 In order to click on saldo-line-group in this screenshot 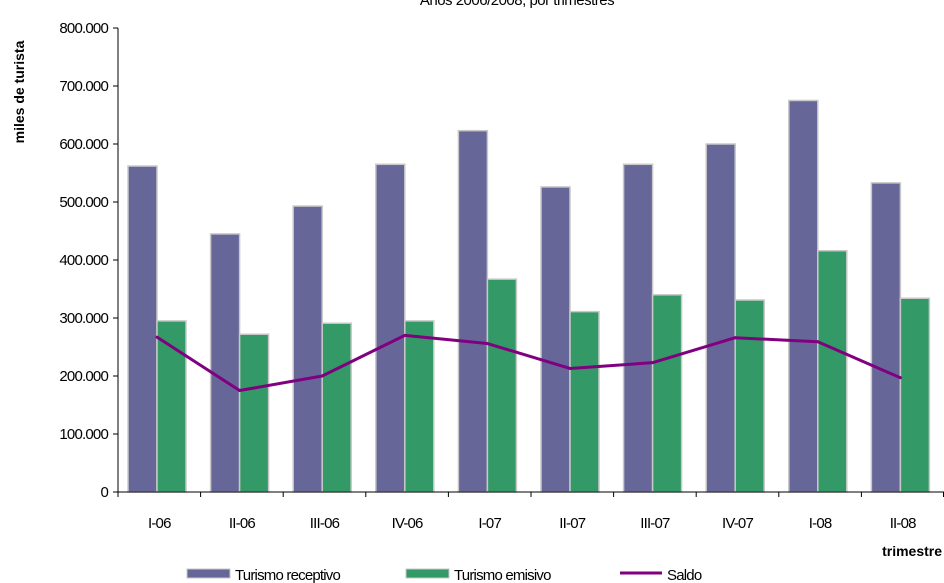, I will do `click(528, 362)`.